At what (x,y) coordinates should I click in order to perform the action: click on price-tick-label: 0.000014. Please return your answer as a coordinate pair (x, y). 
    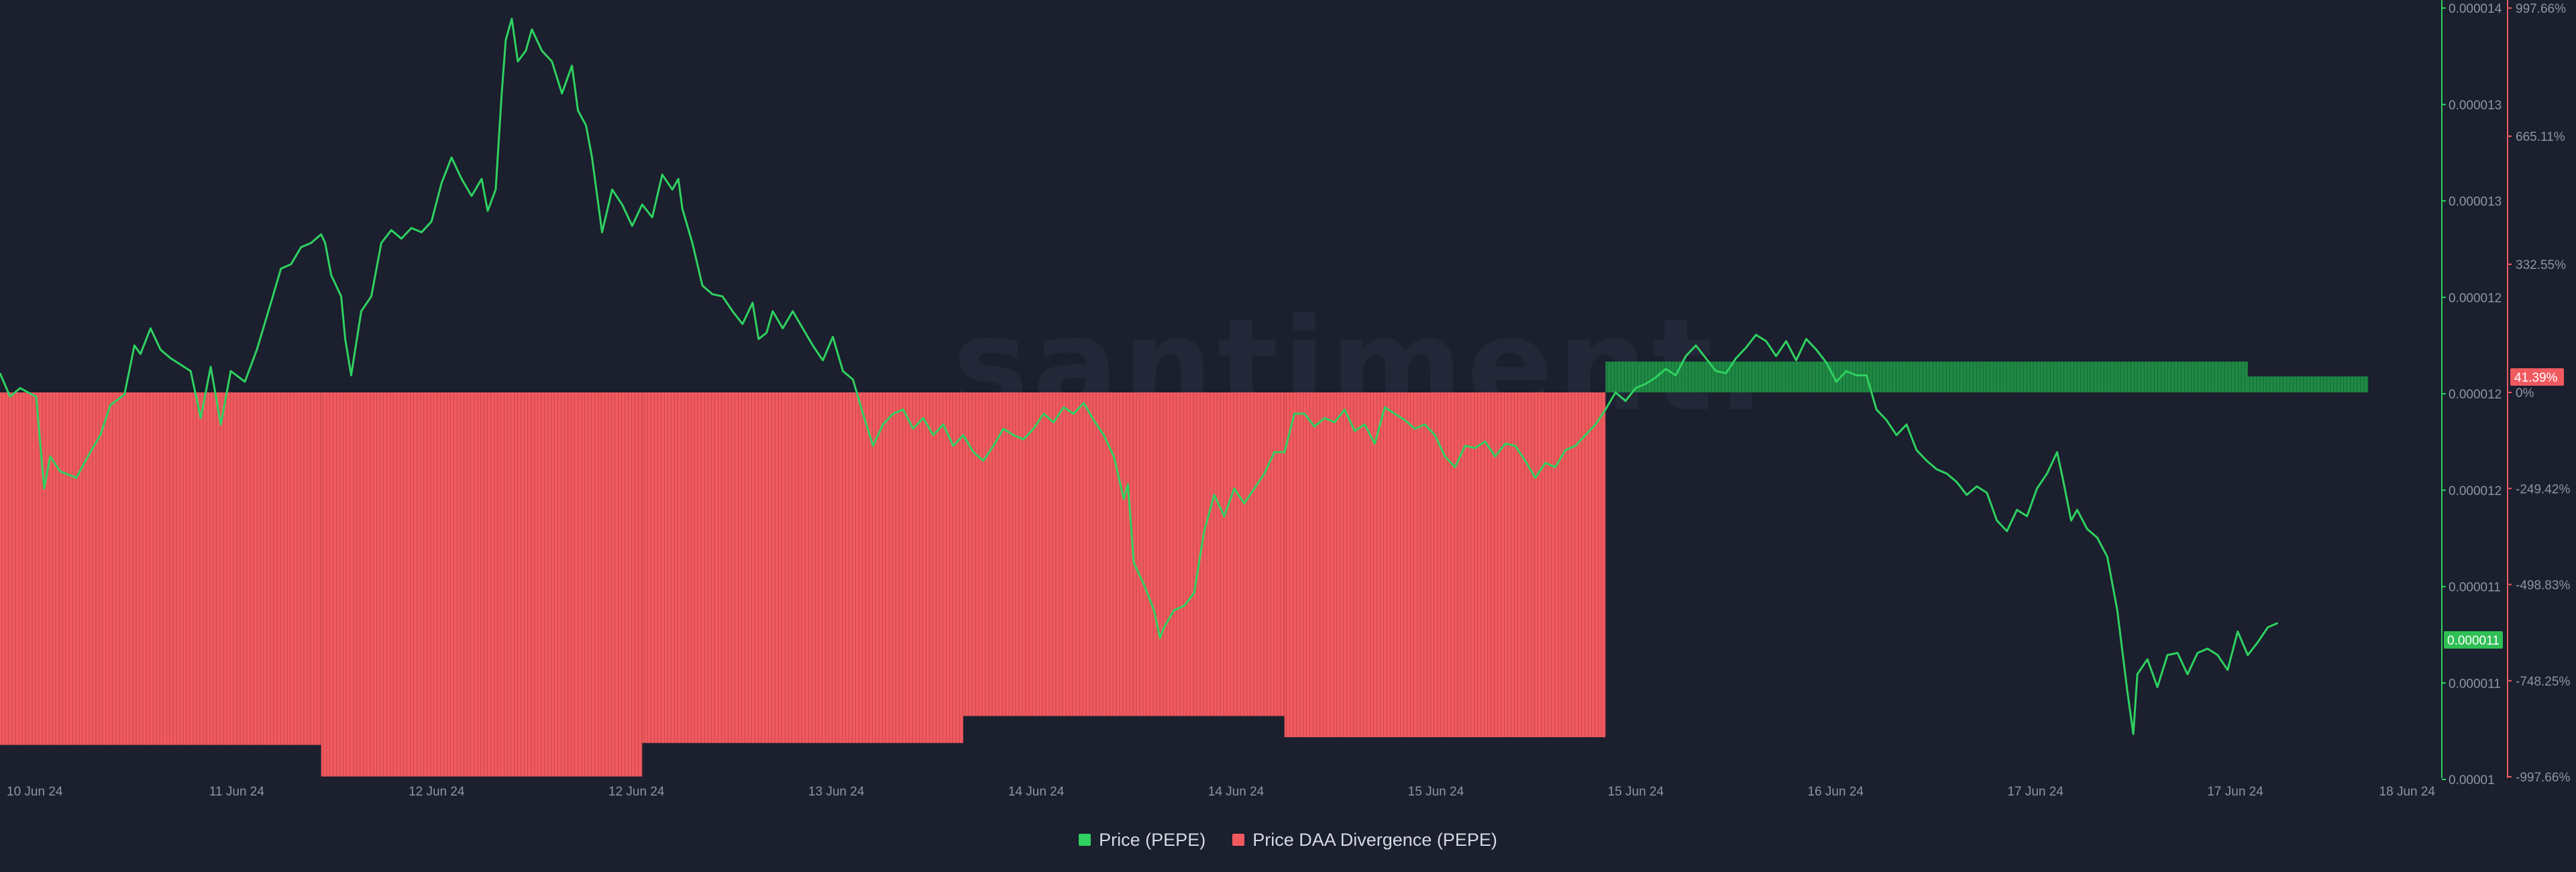
    Looking at the image, I should click on (2475, 9).